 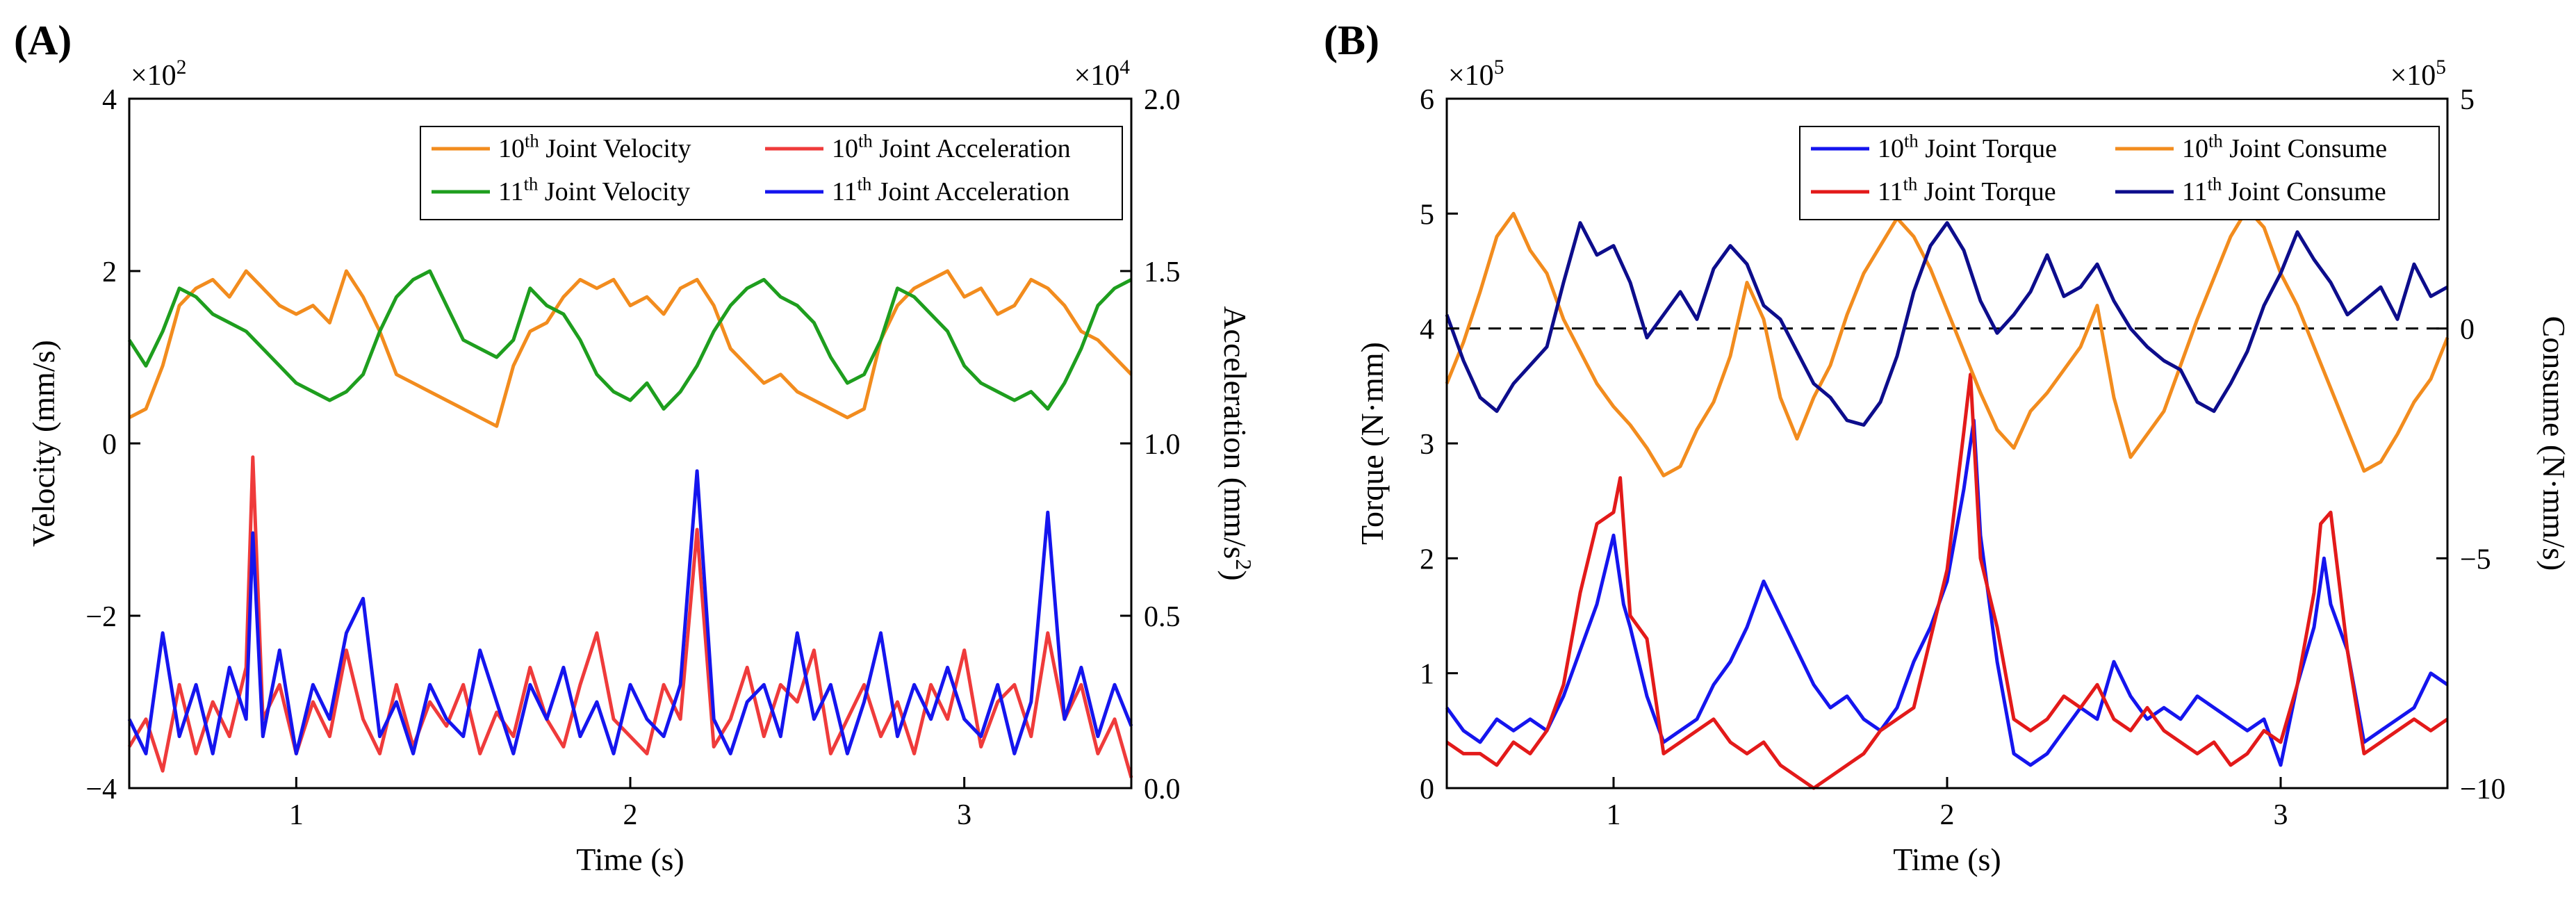 I want to click on legend-entry: 10th Joint Torque, so click(x=1967, y=147).